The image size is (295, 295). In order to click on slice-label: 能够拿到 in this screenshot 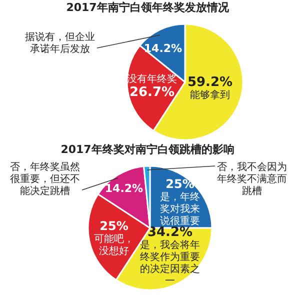, I will do `click(210, 95)`.